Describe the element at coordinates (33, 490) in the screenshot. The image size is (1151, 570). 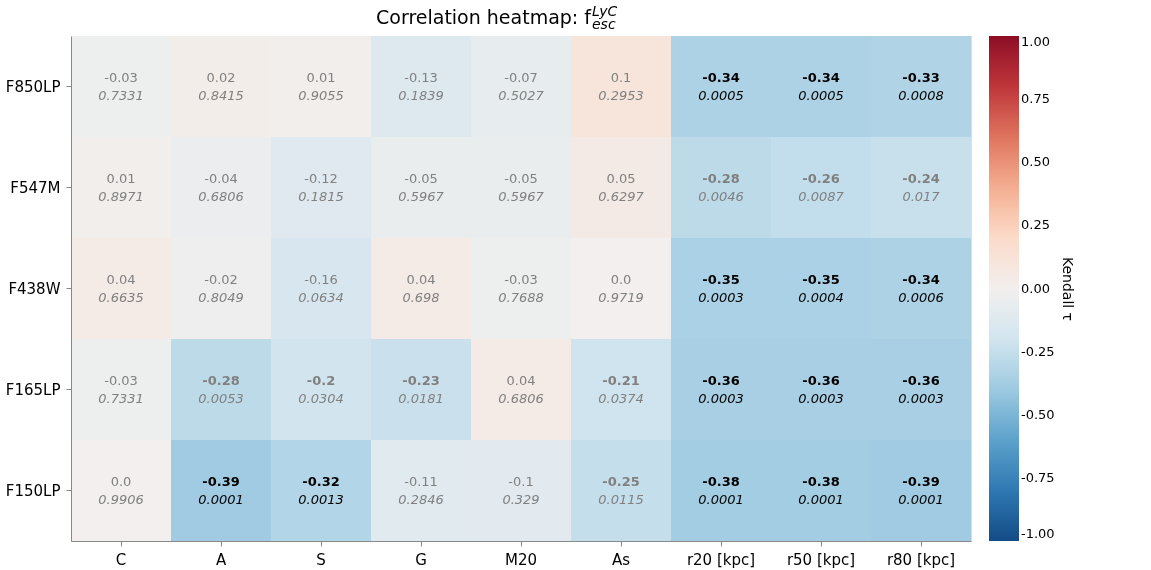
I see `y-tick-label: F150LP` at that location.